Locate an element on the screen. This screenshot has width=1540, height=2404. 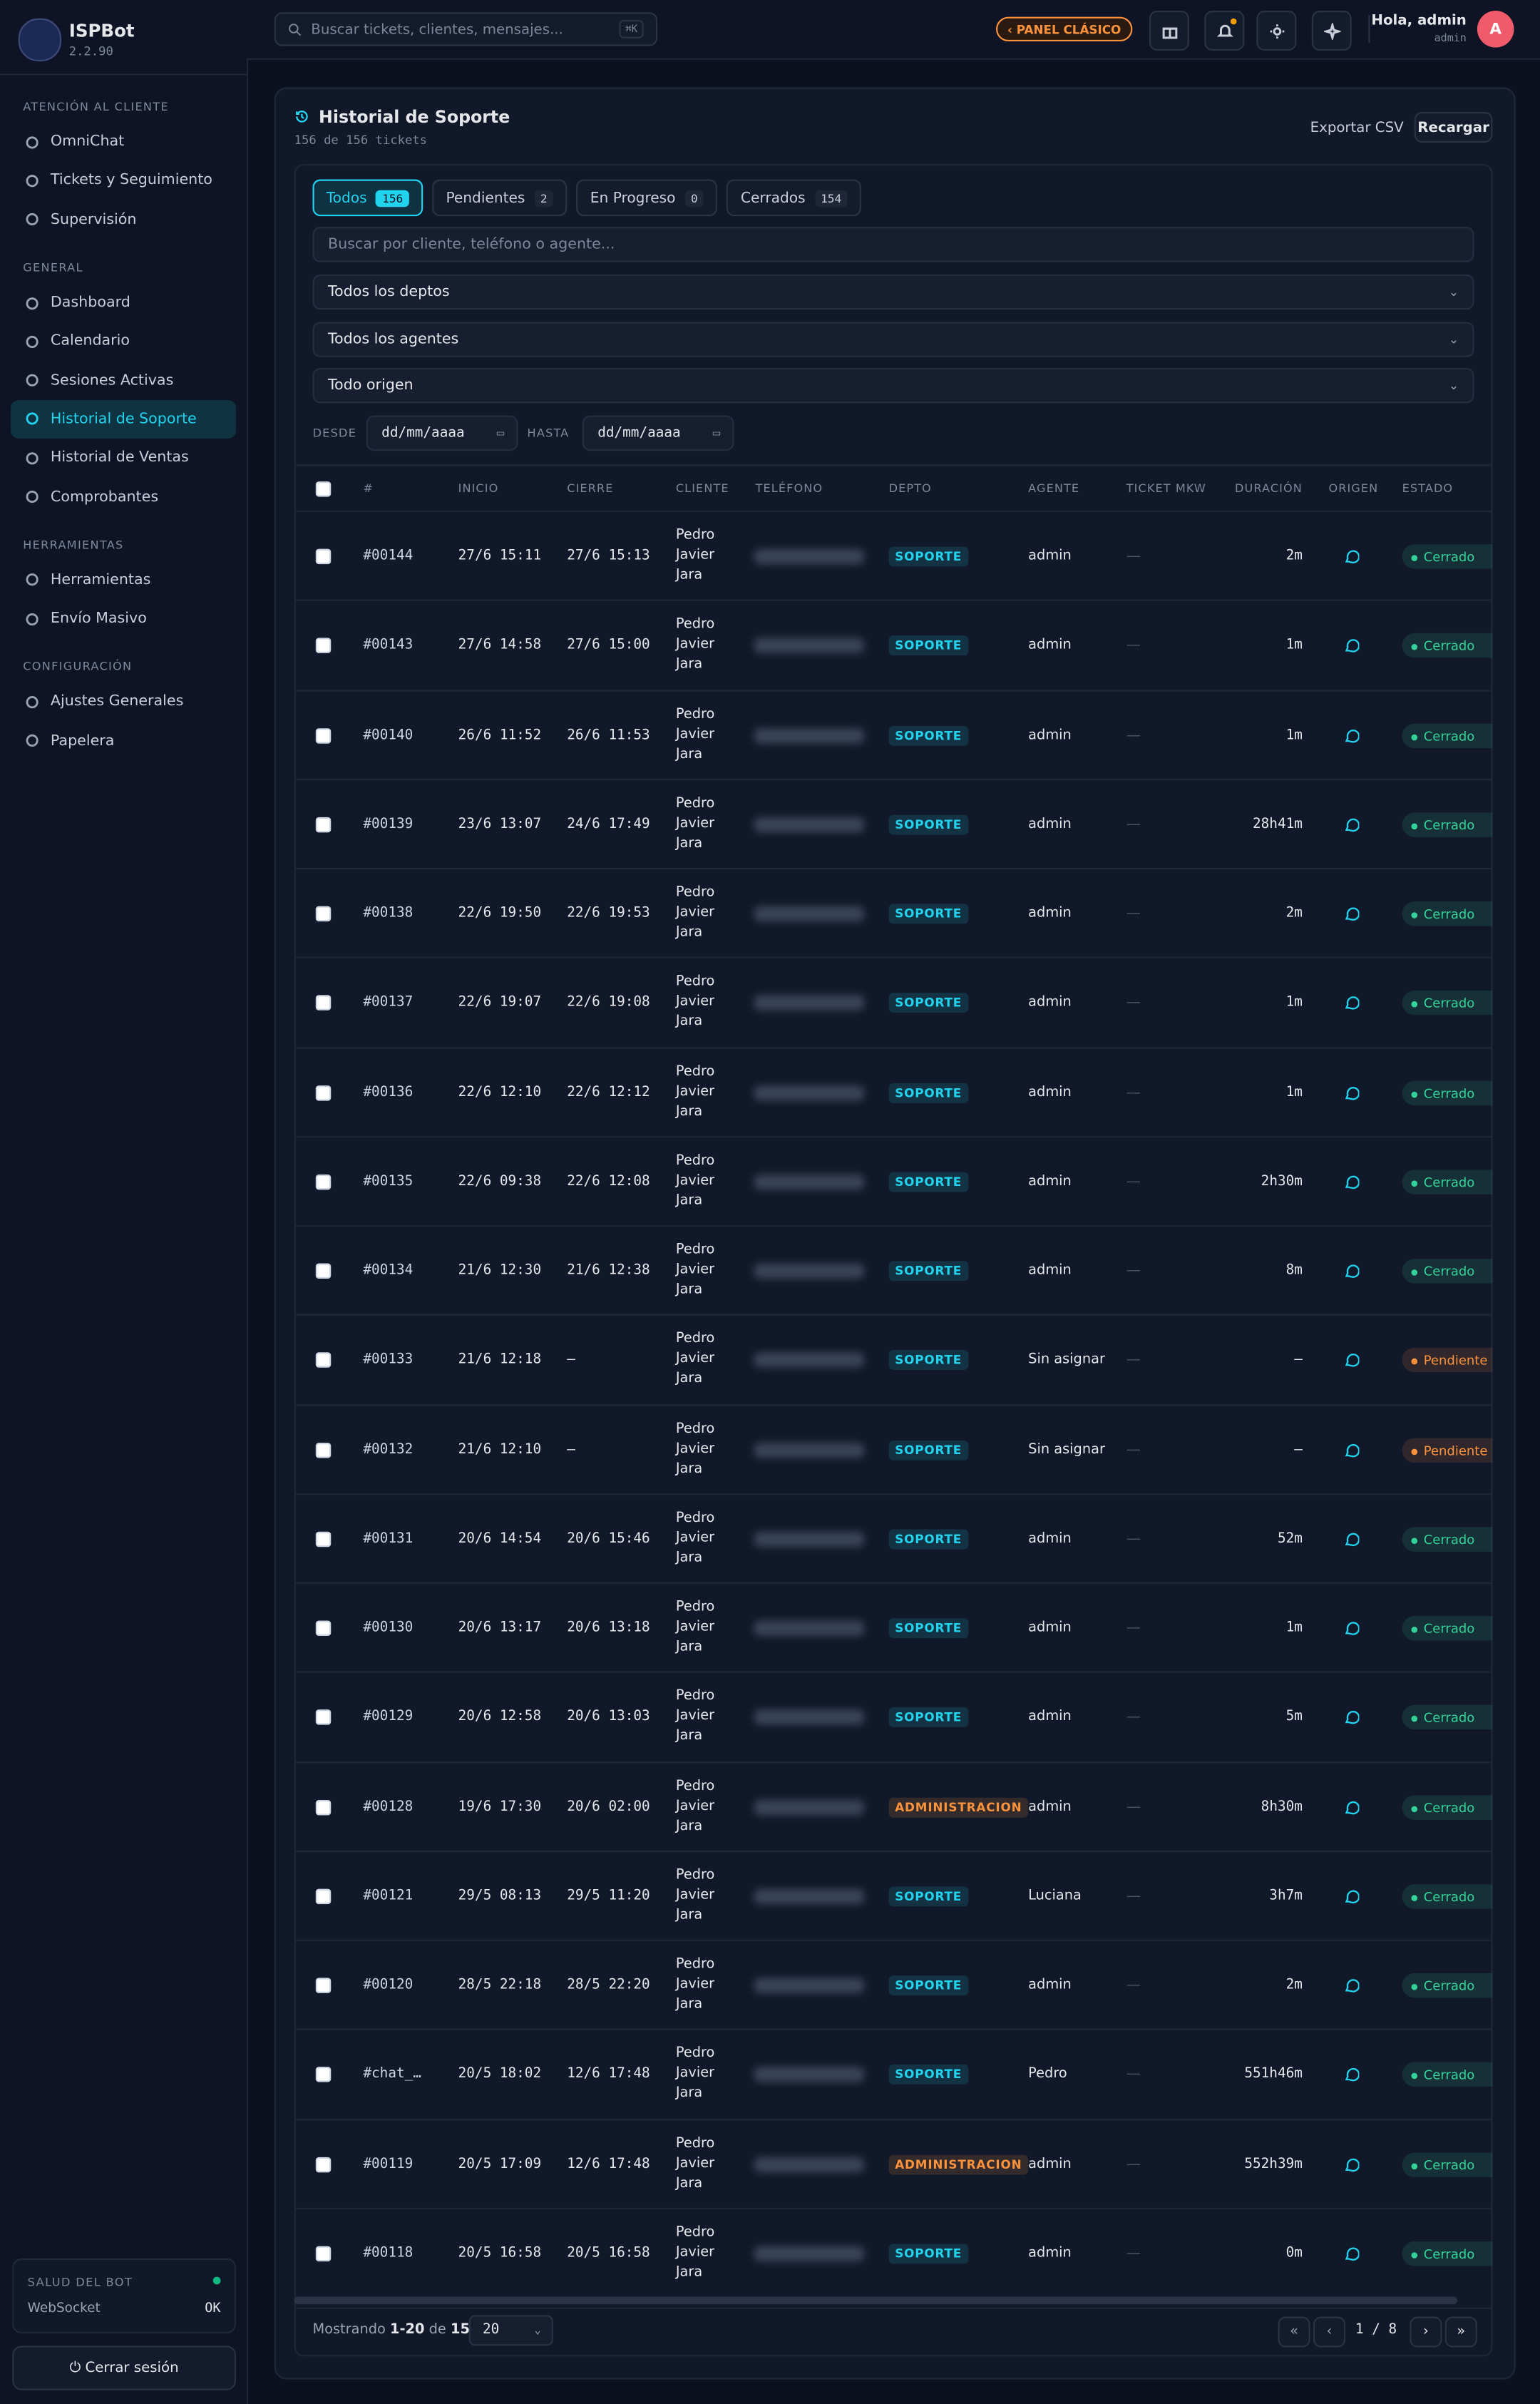
nav-item: Herramientas is located at coordinates (123, 580).